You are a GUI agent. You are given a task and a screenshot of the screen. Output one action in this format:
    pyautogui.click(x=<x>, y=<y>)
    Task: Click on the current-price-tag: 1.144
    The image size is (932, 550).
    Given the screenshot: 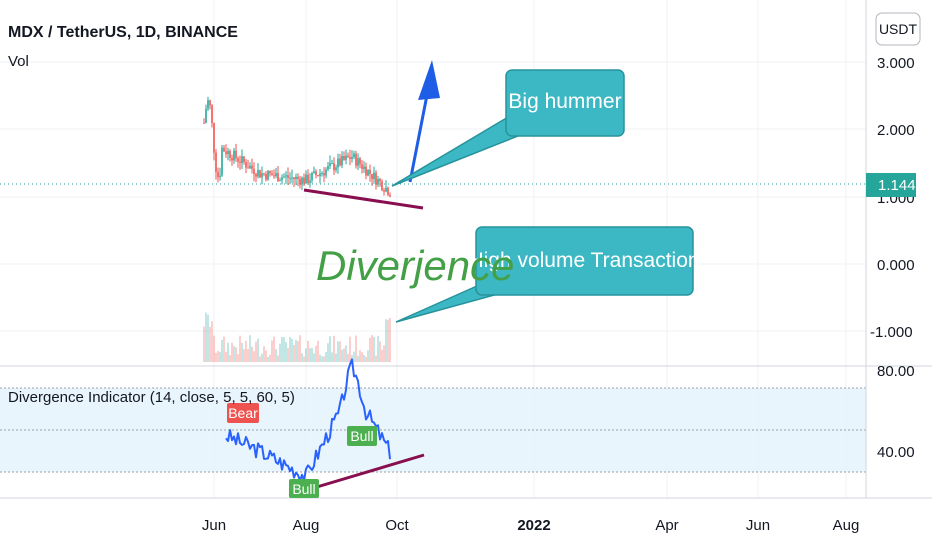 What is the action you would take?
    pyautogui.click(x=891, y=185)
    